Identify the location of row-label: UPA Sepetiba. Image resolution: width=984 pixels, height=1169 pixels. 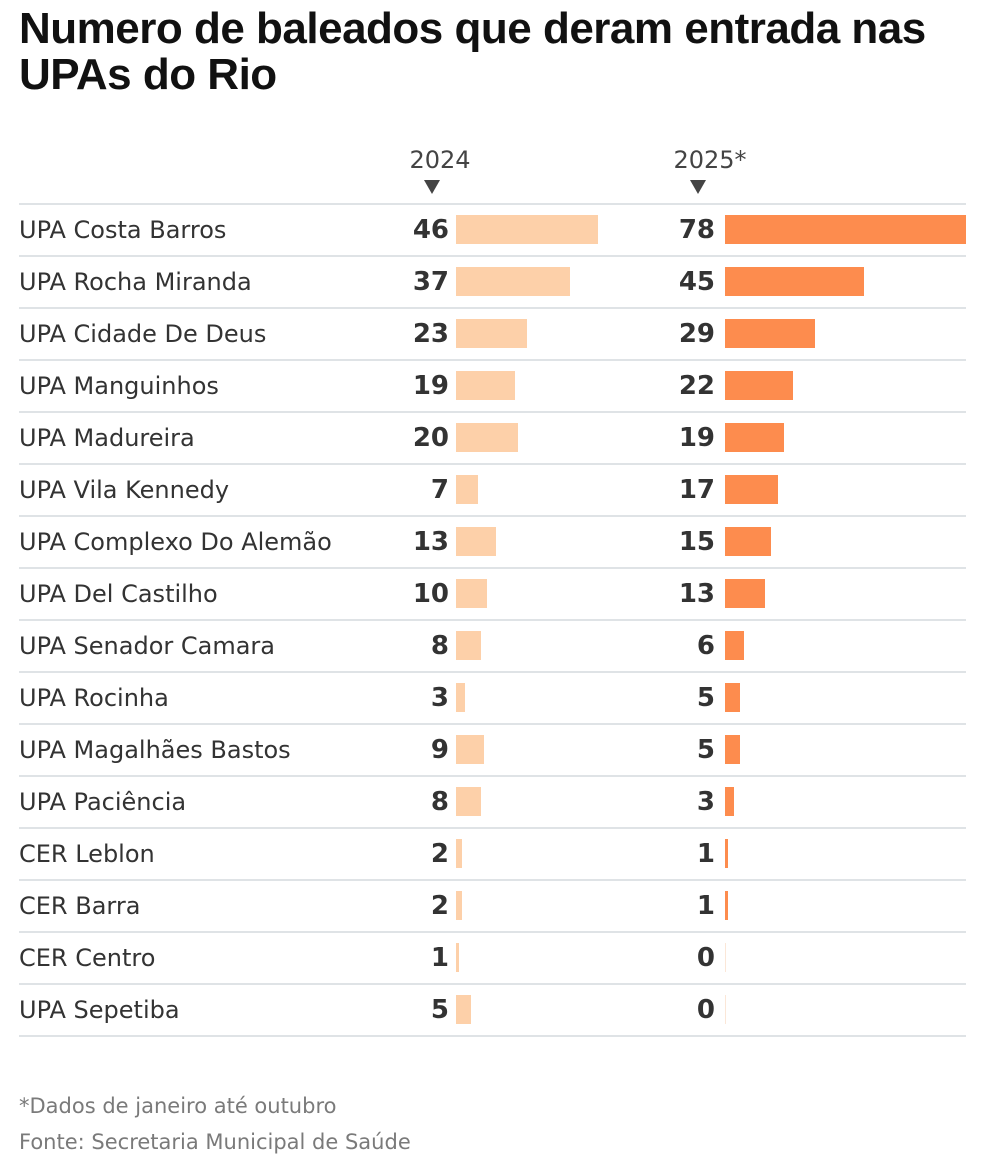
(99, 1010).